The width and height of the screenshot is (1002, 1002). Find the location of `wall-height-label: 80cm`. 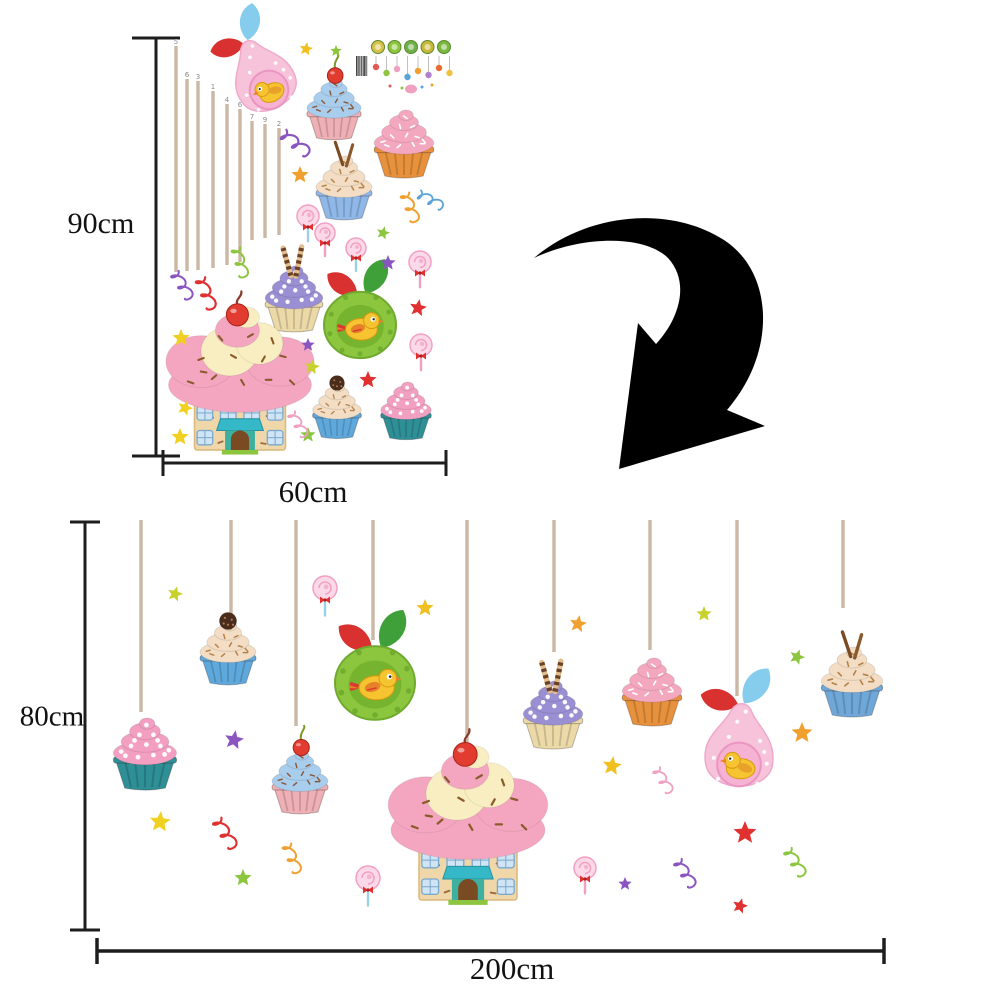

wall-height-label: 80cm is located at coordinates (52, 716).